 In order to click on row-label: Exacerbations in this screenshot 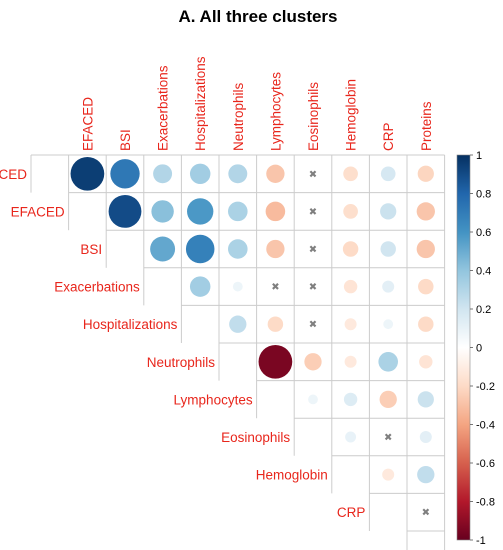, I will do `click(97, 287)`.